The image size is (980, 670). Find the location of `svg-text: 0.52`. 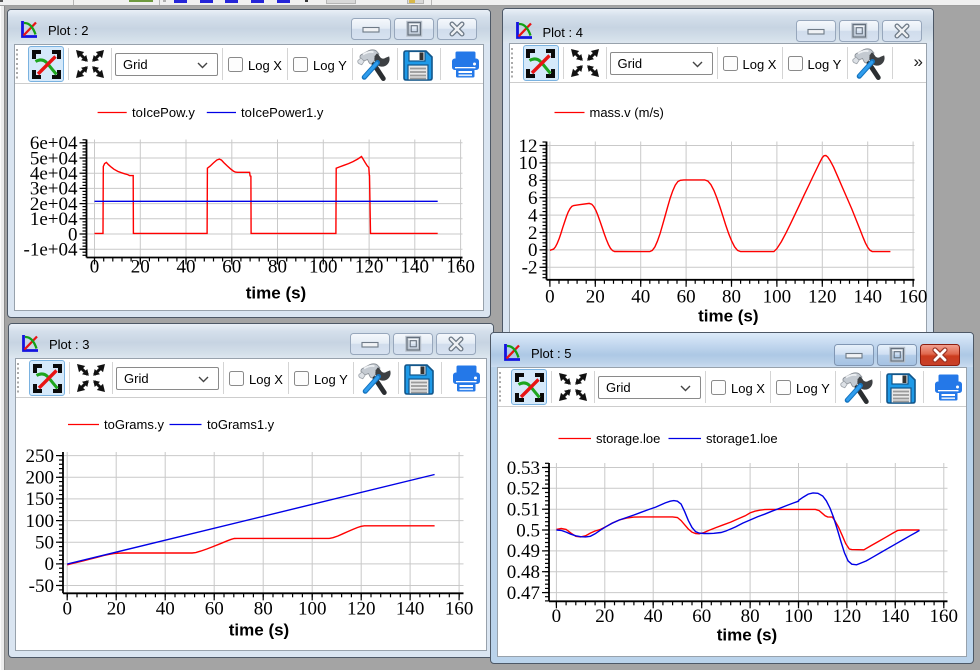

svg-text: 0.52 is located at coordinates (523, 489).